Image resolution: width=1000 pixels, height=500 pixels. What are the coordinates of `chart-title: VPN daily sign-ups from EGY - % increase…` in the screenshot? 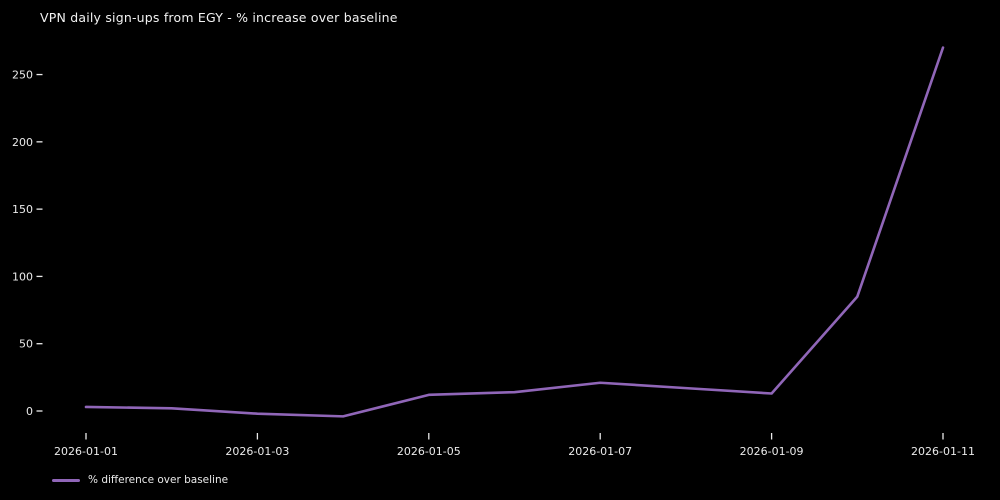 It's located at (219, 17).